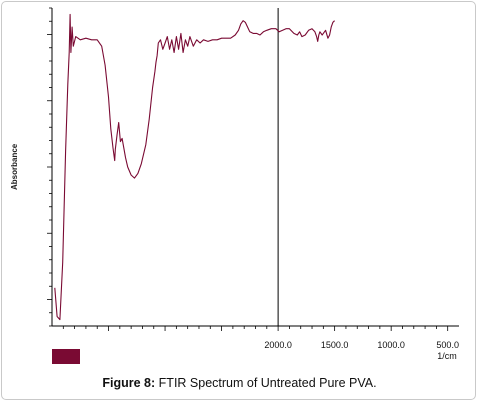 This screenshot has height=403, width=479. Describe the element at coordinates (66, 356) in the screenshot. I see `legend-swatch` at that location.